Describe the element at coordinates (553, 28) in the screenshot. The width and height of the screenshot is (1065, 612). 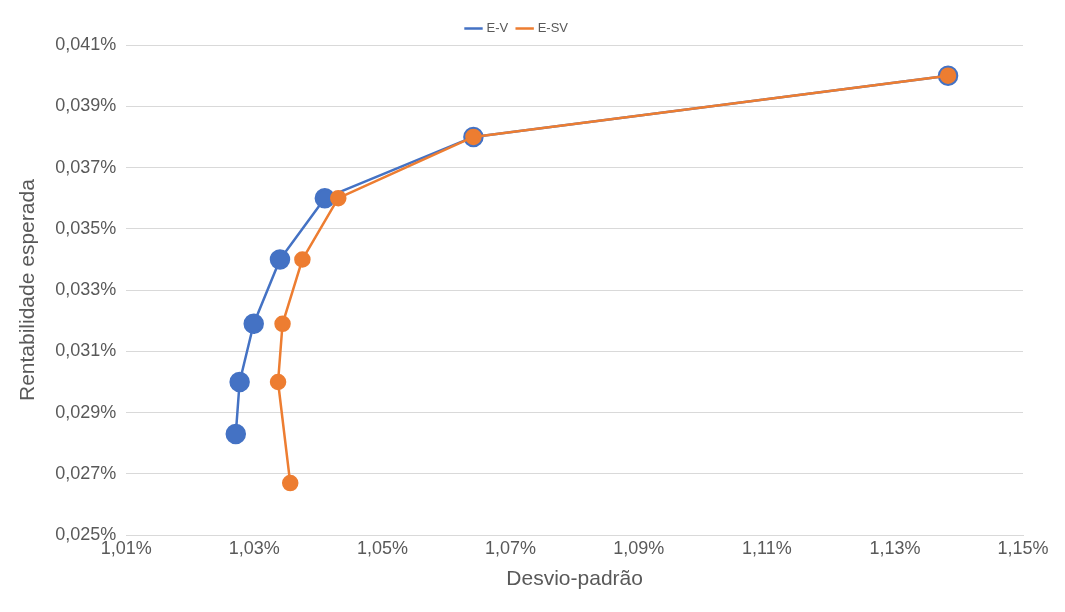
I see `legend-label: E-SV` at that location.